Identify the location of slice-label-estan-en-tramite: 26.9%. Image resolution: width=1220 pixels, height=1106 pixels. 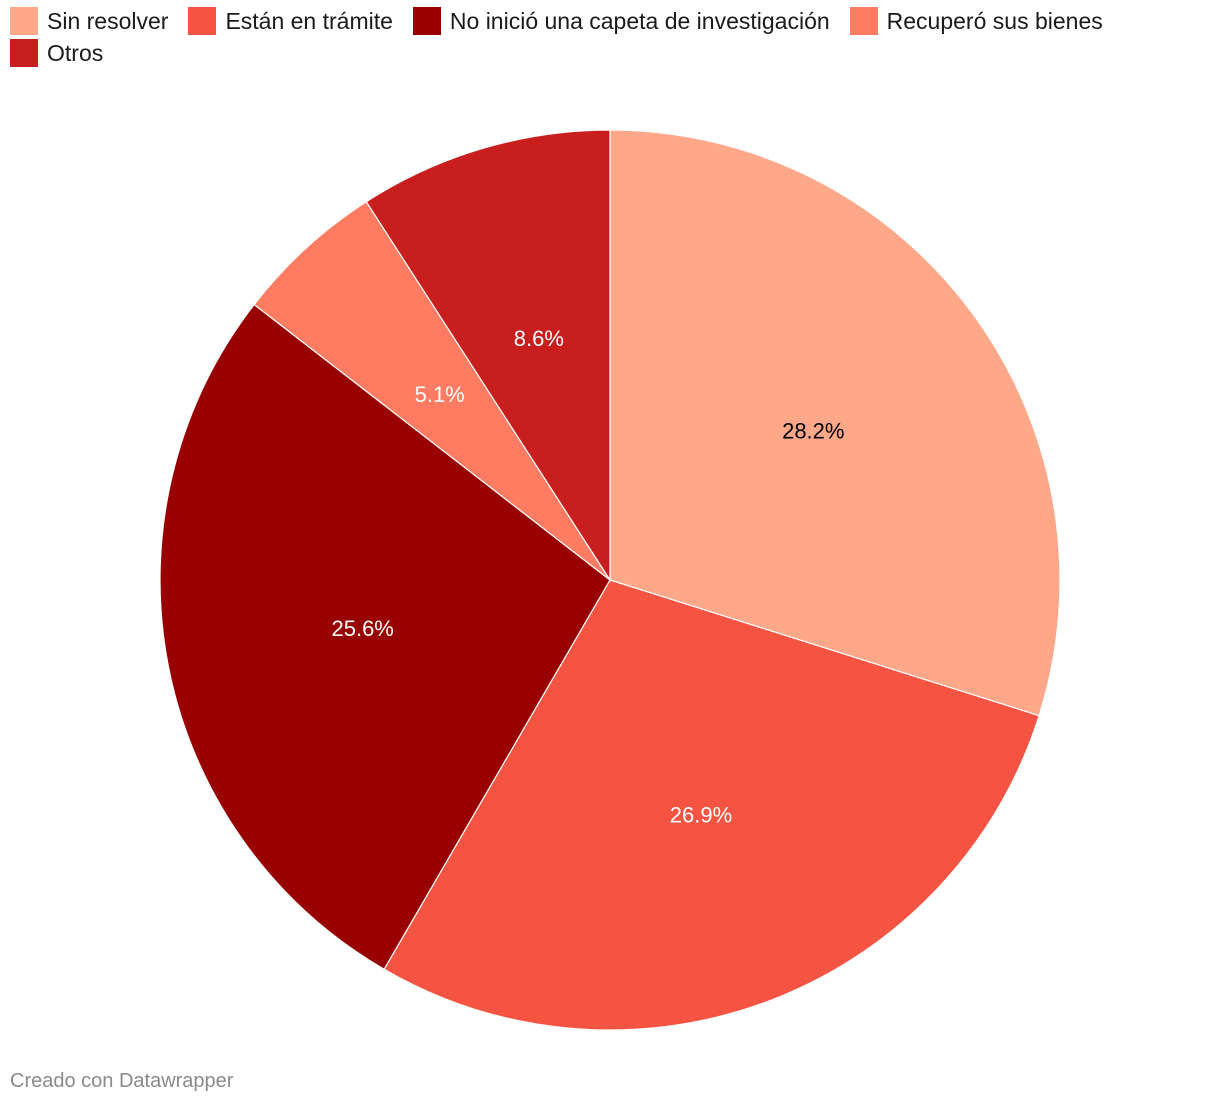
(701, 815).